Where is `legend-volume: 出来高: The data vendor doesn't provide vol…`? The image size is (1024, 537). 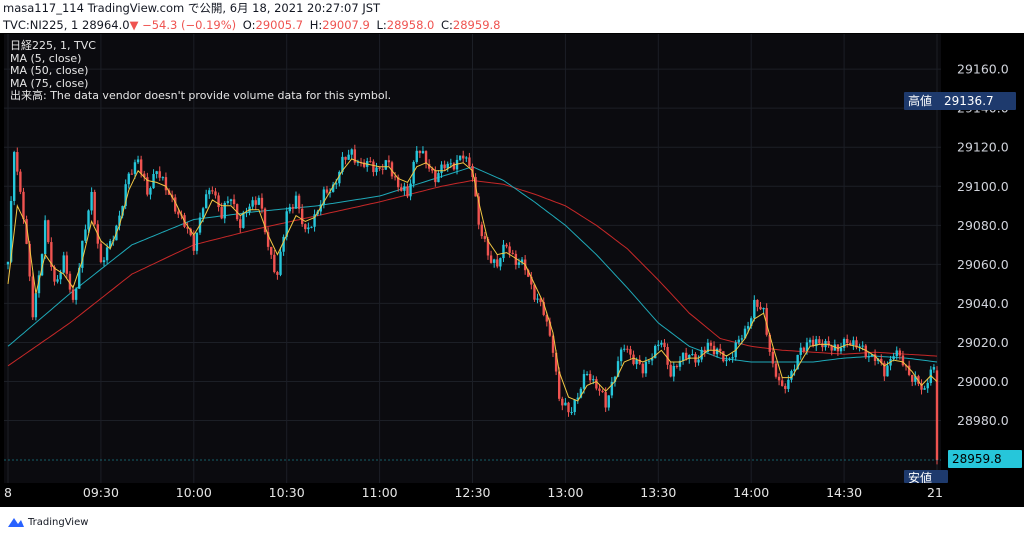 legend-volume: 出来高: The data vendor doesn't provide vol… is located at coordinates (201, 95).